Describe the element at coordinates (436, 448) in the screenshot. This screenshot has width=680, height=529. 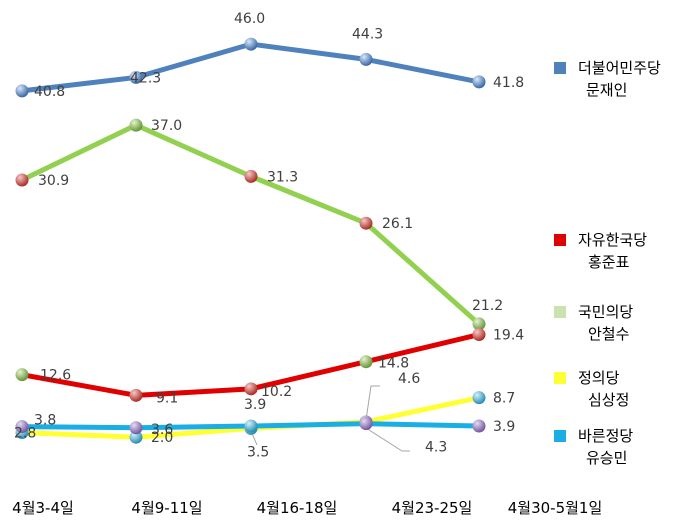
I see `data-label-s4-3: 4.3` at that location.